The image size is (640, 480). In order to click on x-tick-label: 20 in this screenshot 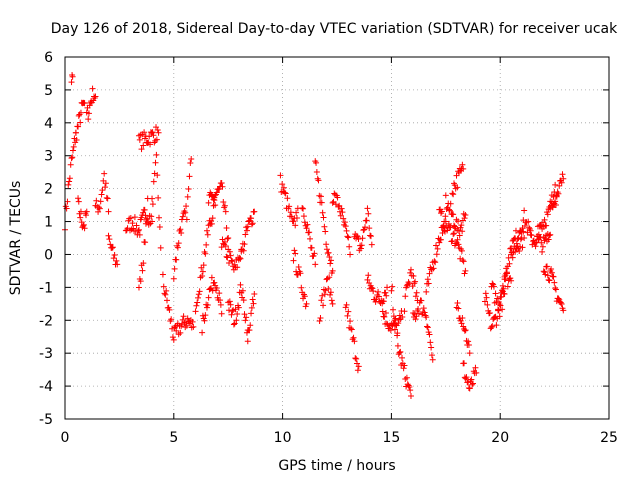, I will do `click(500, 438)`.